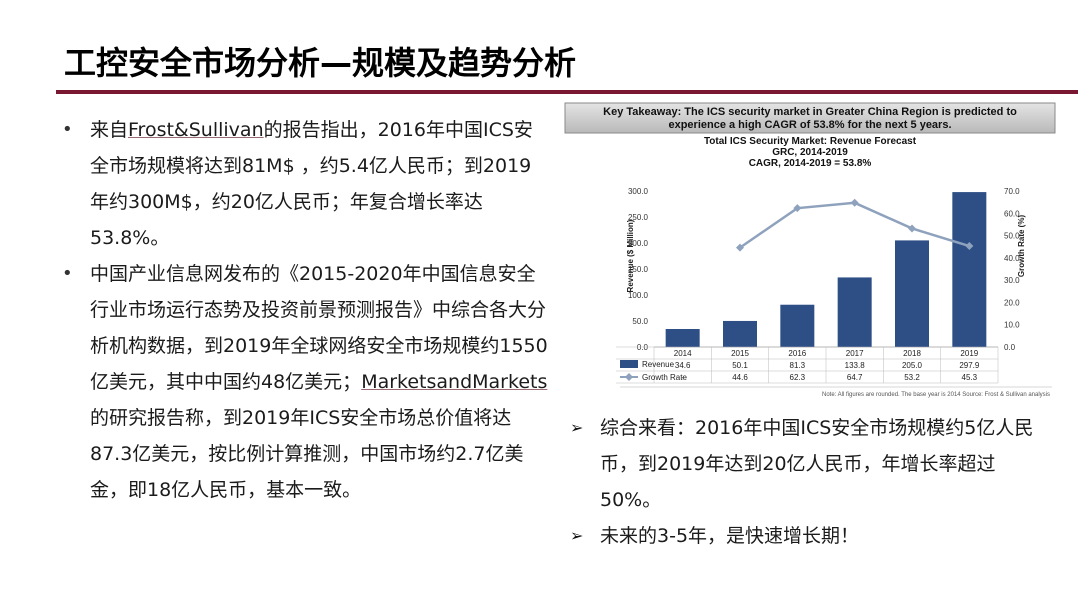 The image size is (1080, 593). Describe the element at coordinates (797, 353) in the screenshot. I see `x-tick-label: 2016` at that location.